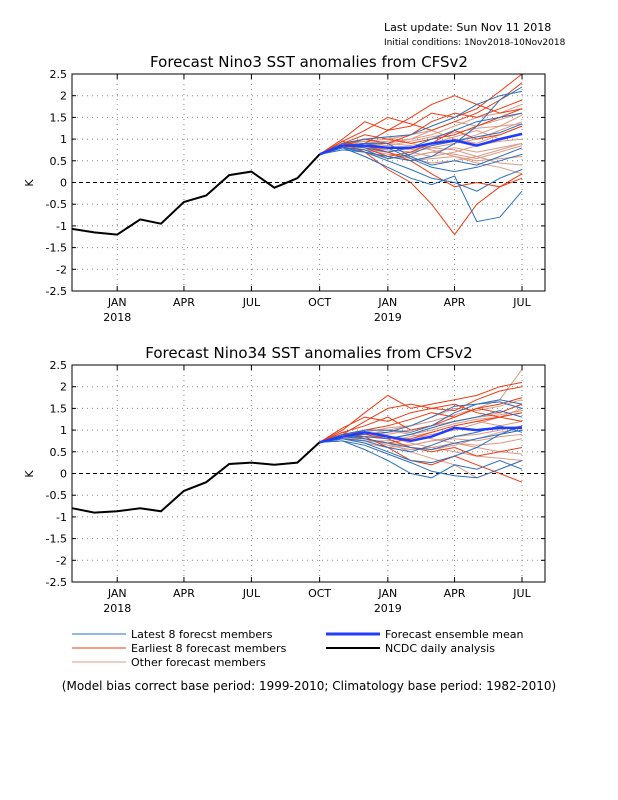  I want to click on legend-label-obs: NCDC daily analysis, so click(440, 648).